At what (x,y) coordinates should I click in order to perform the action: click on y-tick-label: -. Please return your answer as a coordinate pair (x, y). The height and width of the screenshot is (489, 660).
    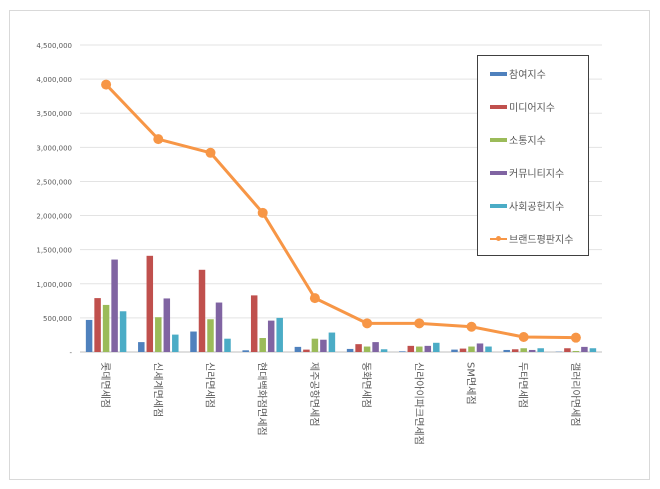
    Looking at the image, I should click on (70, 353).